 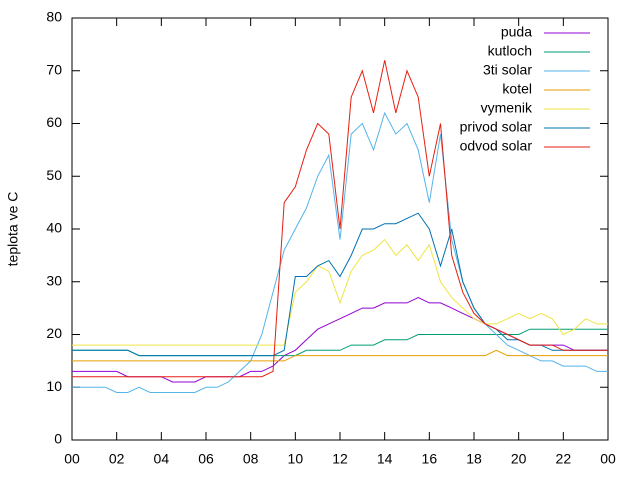 What do you see at coordinates (251, 459) in the screenshot?
I see `x-tick-label: 08` at bounding box center [251, 459].